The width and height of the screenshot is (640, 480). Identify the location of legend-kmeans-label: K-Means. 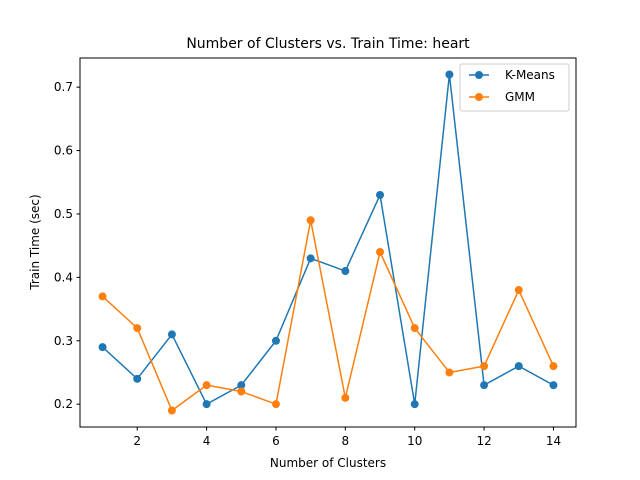
(530, 75).